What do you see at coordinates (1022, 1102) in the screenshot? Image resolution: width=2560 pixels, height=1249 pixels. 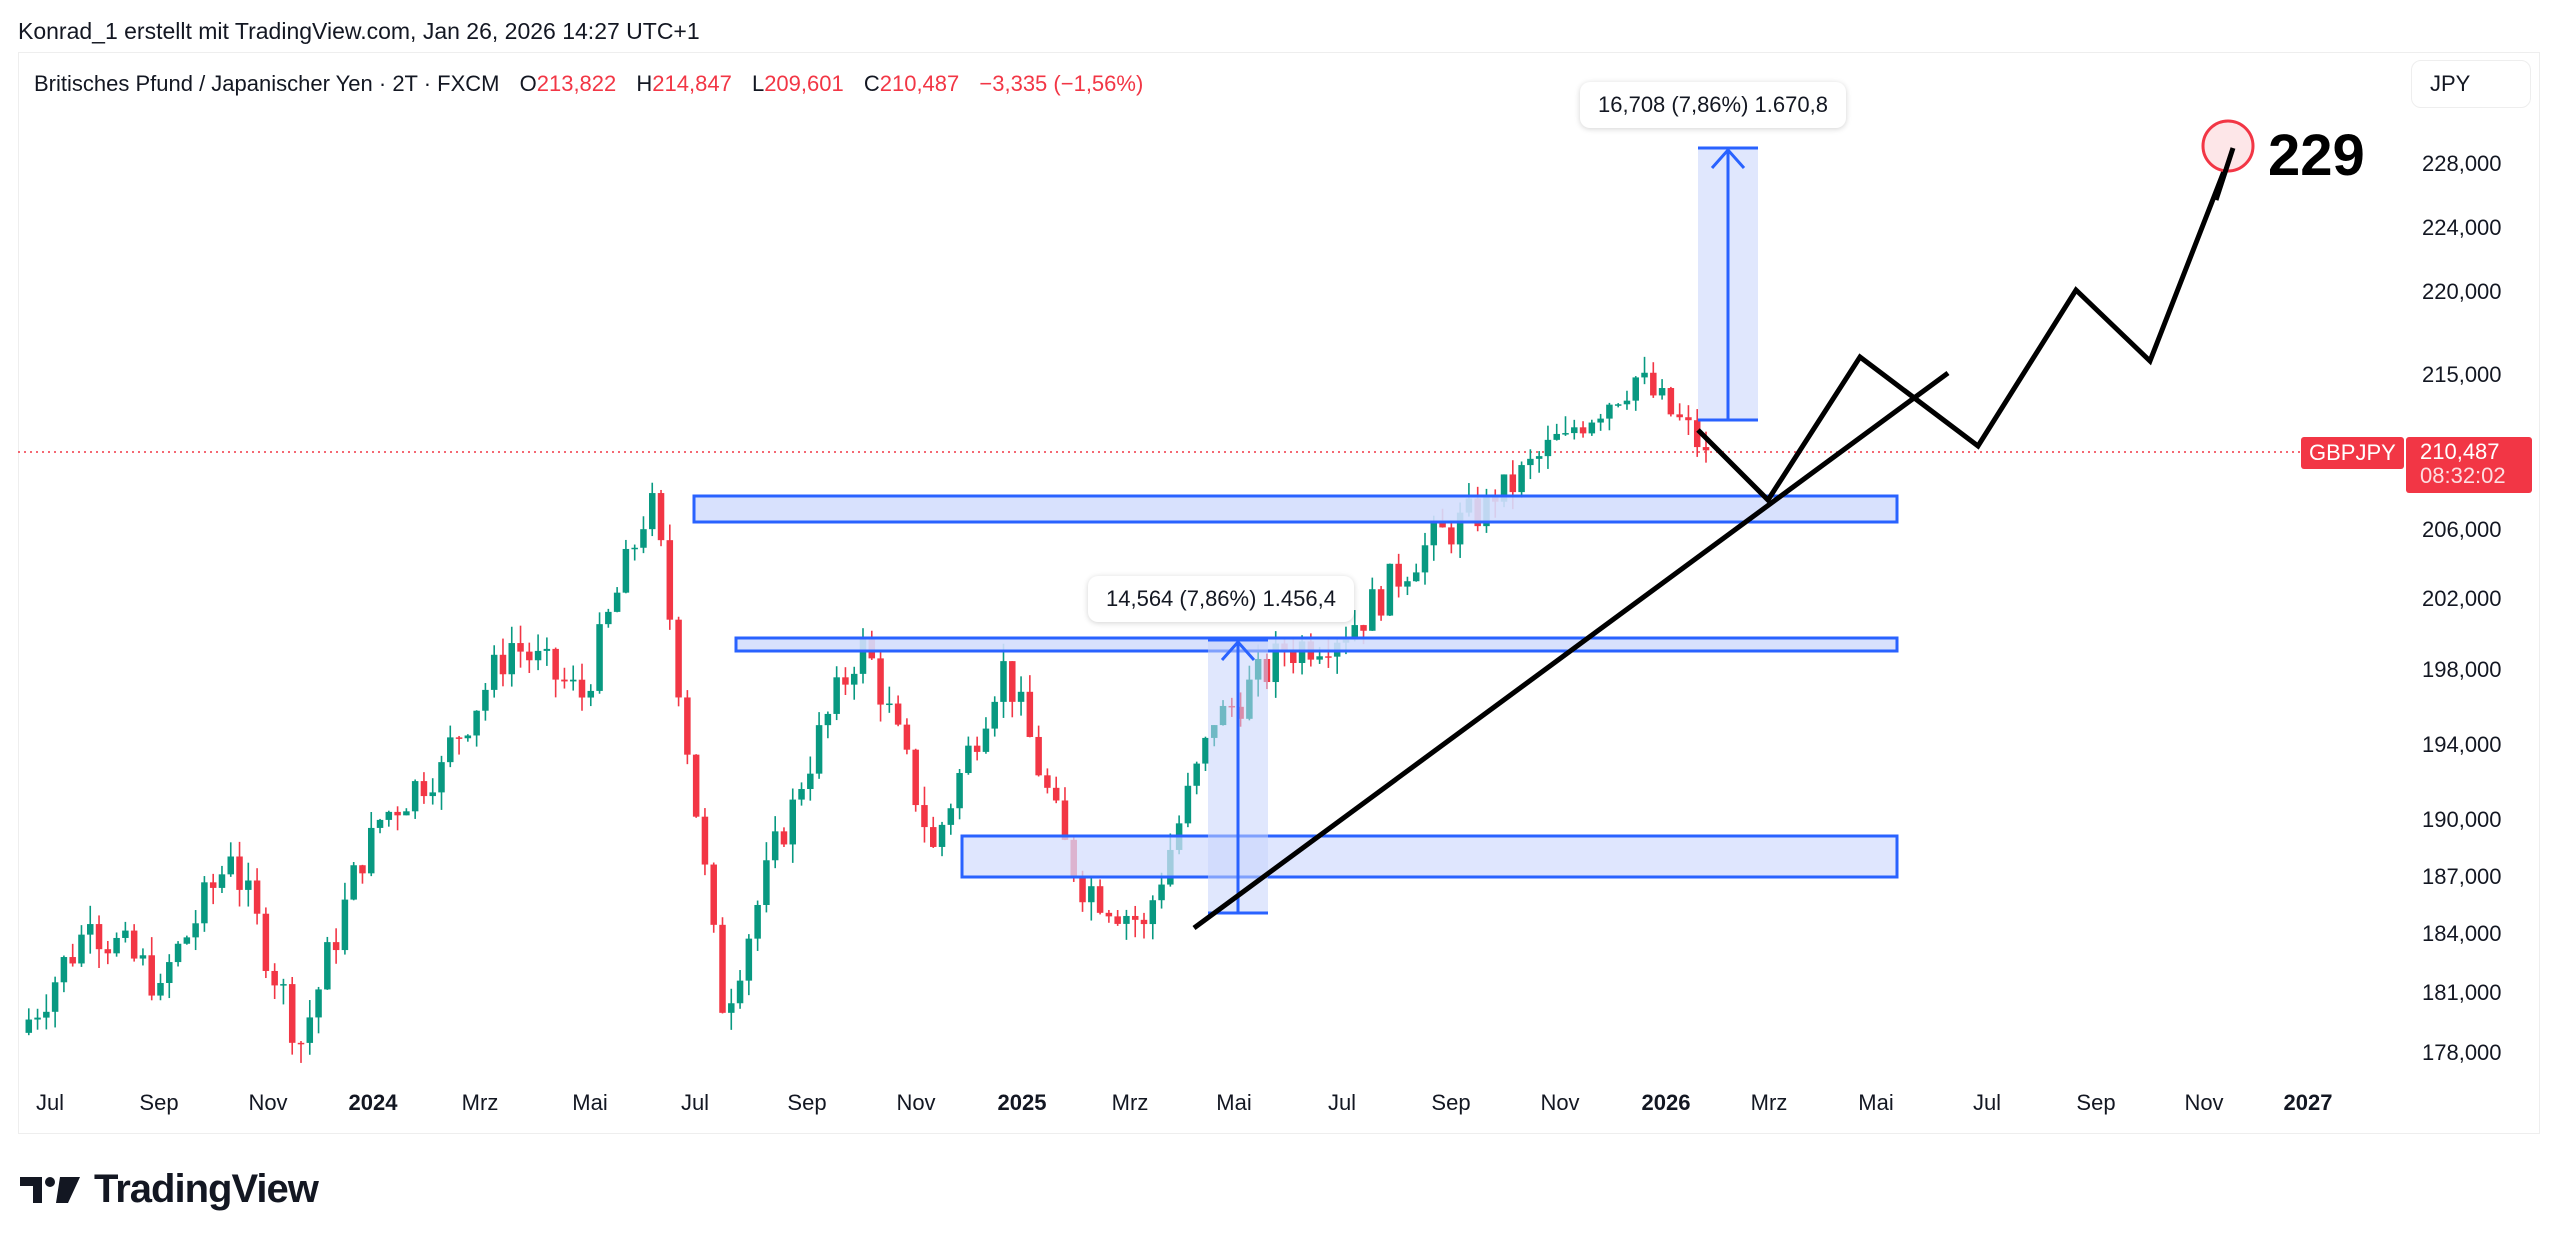 I see `x-tick: 2025` at bounding box center [1022, 1102].